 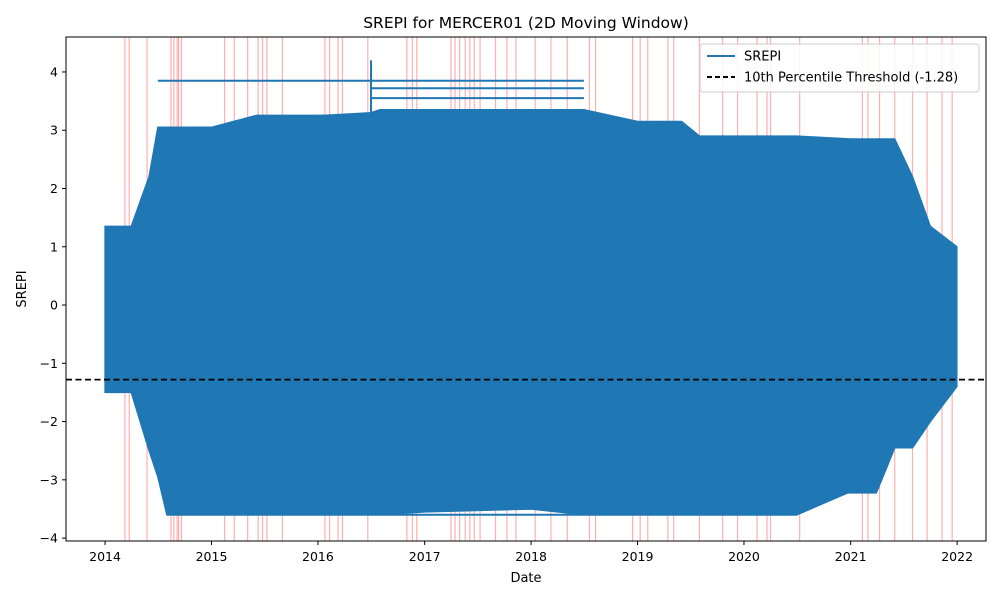 What do you see at coordinates (105, 556) in the screenshot?
I see `x-tick-label-2014: 2014` at bounding box center [105, 556].